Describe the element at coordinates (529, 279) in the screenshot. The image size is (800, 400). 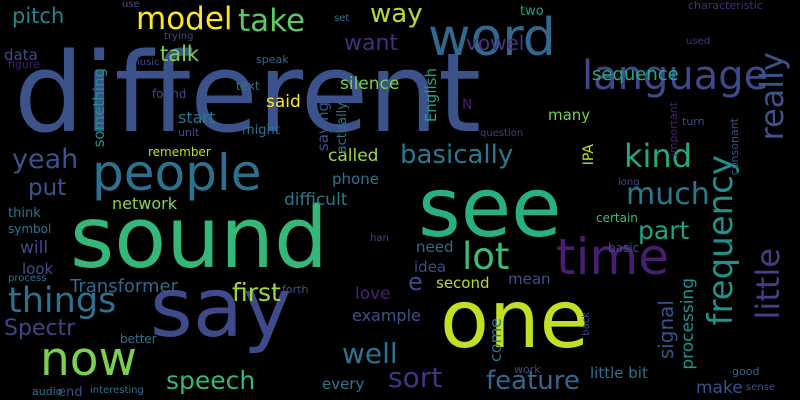
I see `word-mean: mean` at that location.